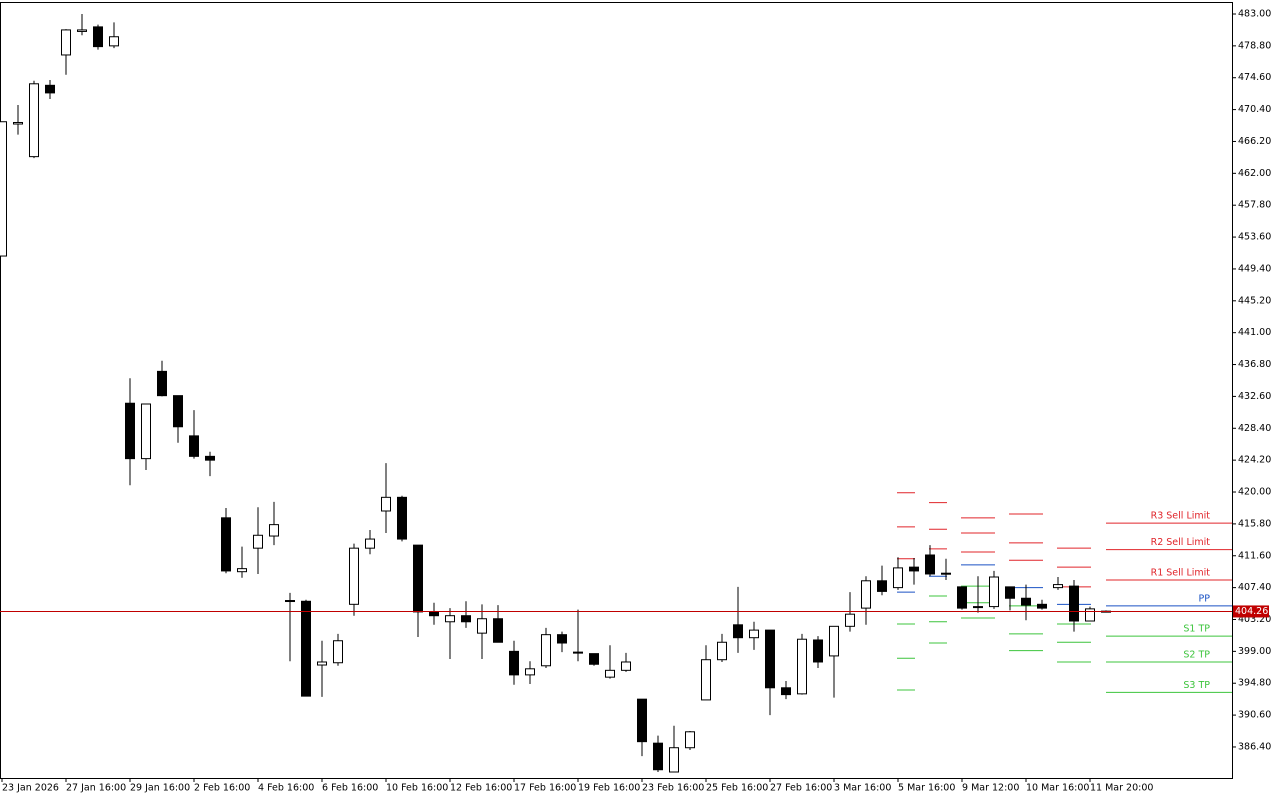 This screenshot has width=1280, height=800. I want to click on pivot-level-label: R2 Sell Limit, so click(1181, 542).